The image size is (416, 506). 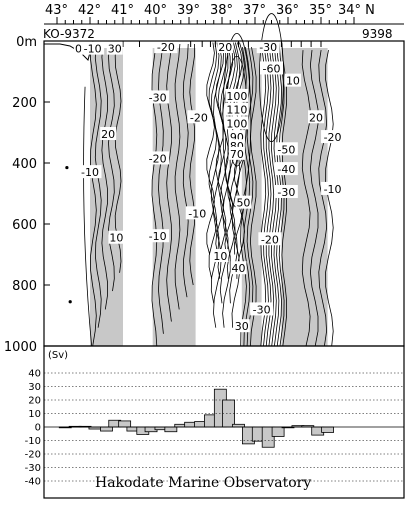 I want to click on depth-axis: 0m 200 400 600 800 1000, so click(x=27, y=195).